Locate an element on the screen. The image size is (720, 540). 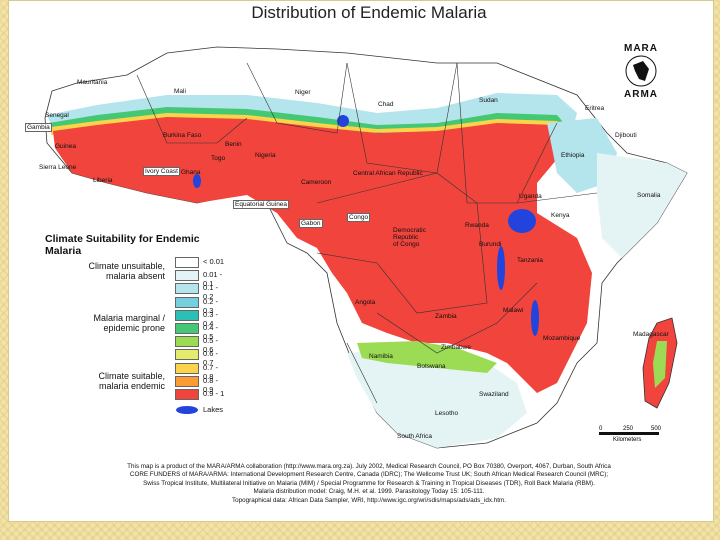
country-label: Namibia is located at coordinates (381, 356).